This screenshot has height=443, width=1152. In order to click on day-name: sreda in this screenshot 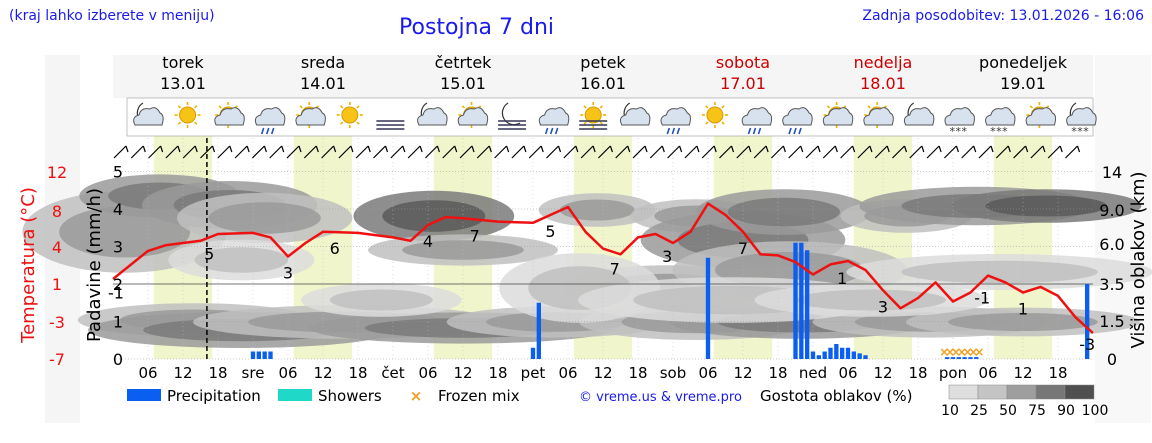, I will do `click(323, 62)`.